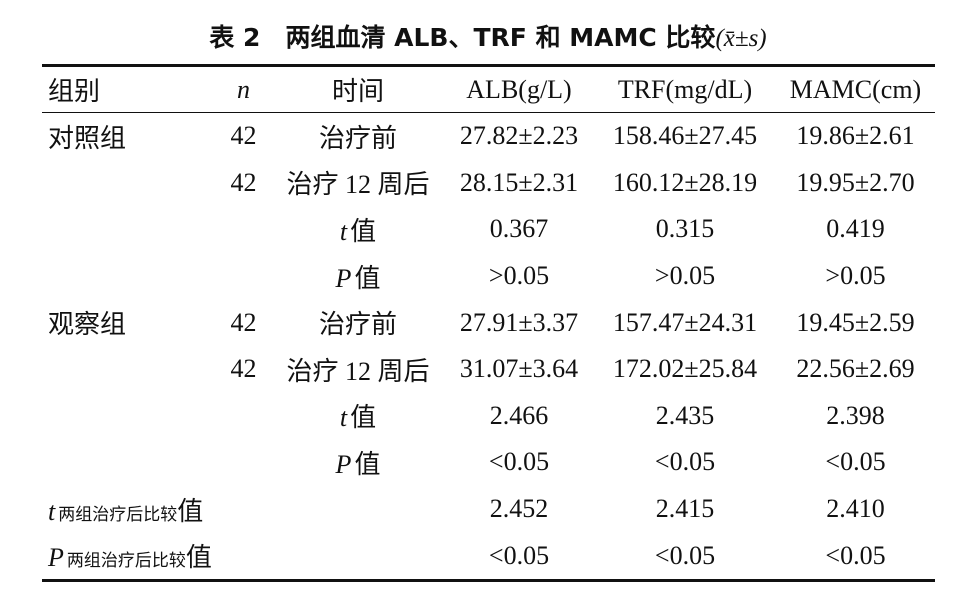 Image resolution: width=976 pixels, height=589 pixels. What do you see at coordinates (855, 415) in the screenshot?
I see `table-cell: 2.398` at bounding box center [855, 415].